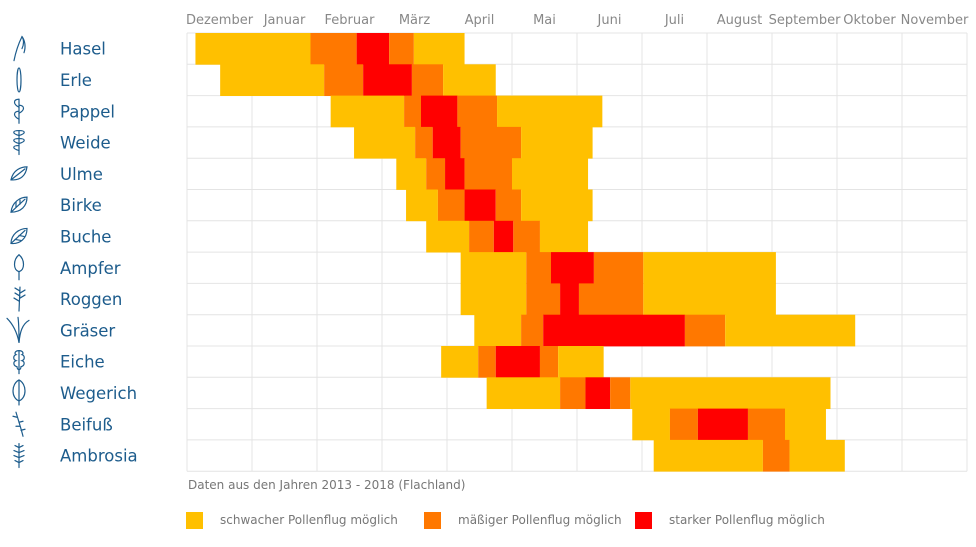 The image size is (976, 547). I want to click on month-label: Juni, so click(609, 20).